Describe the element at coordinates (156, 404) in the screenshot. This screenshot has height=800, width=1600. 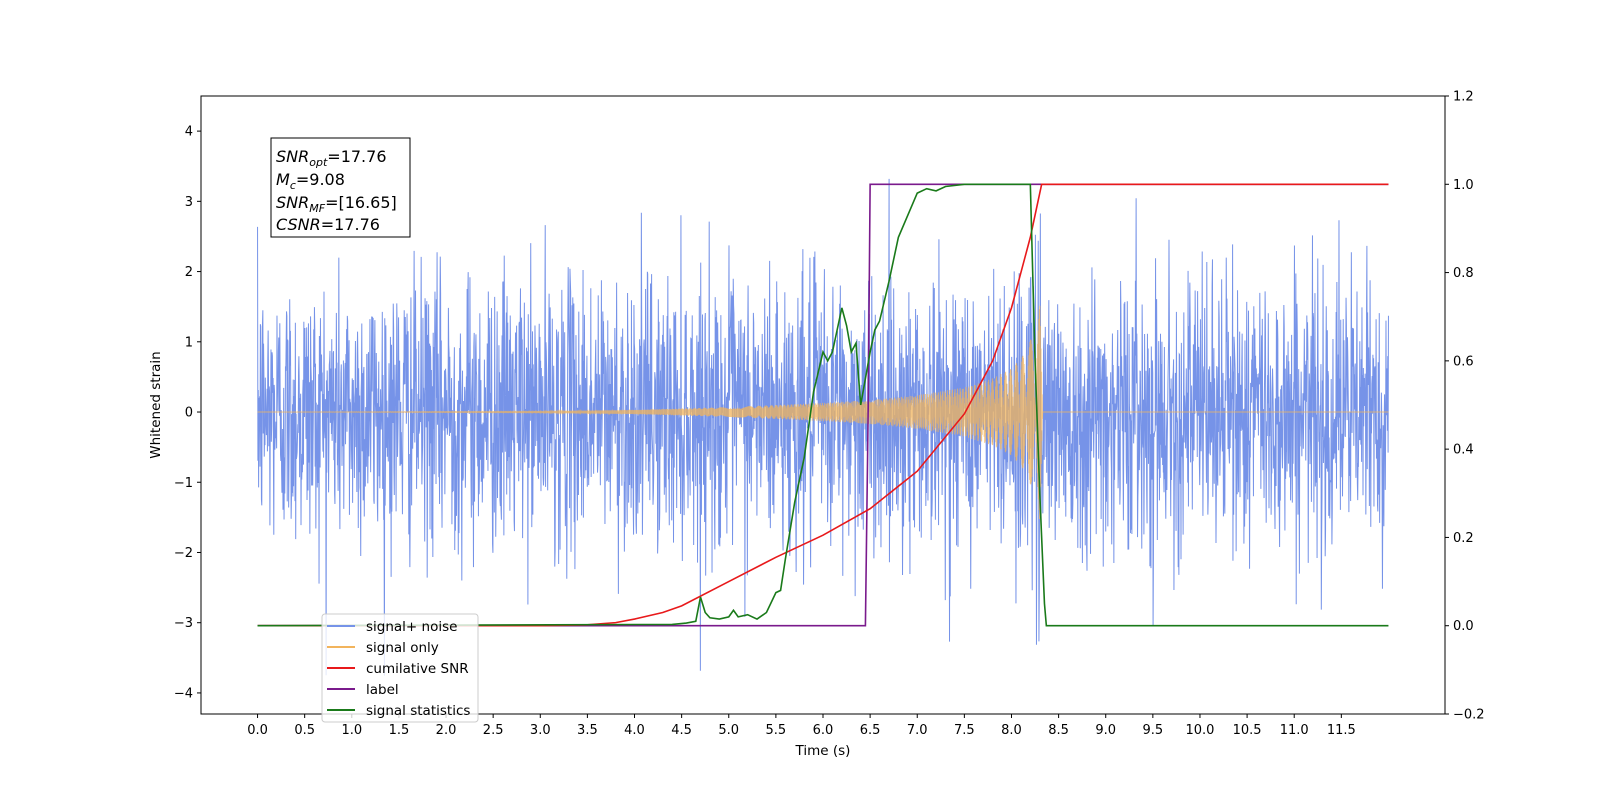
I see `y-axis-label: Whitened strain` at that location.